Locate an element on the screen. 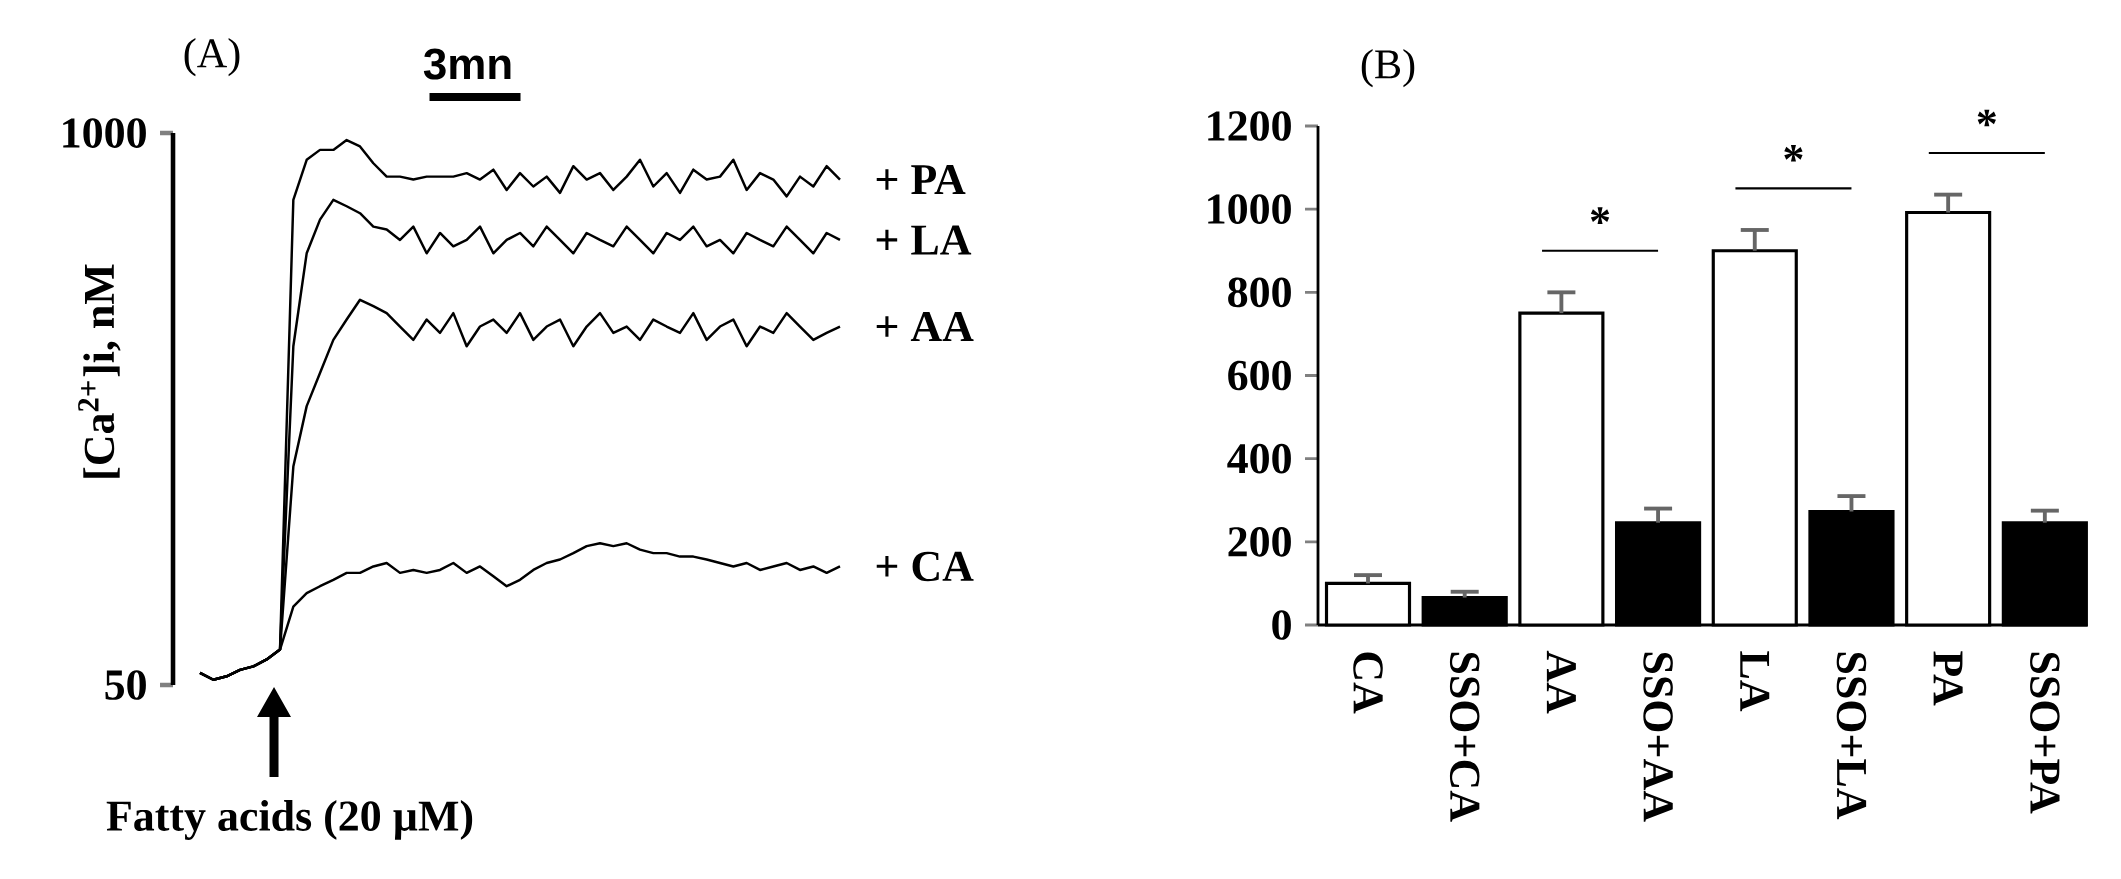 The image size is (2121, 879). x-tick-label: CA is located at coordinates (1368, 683).